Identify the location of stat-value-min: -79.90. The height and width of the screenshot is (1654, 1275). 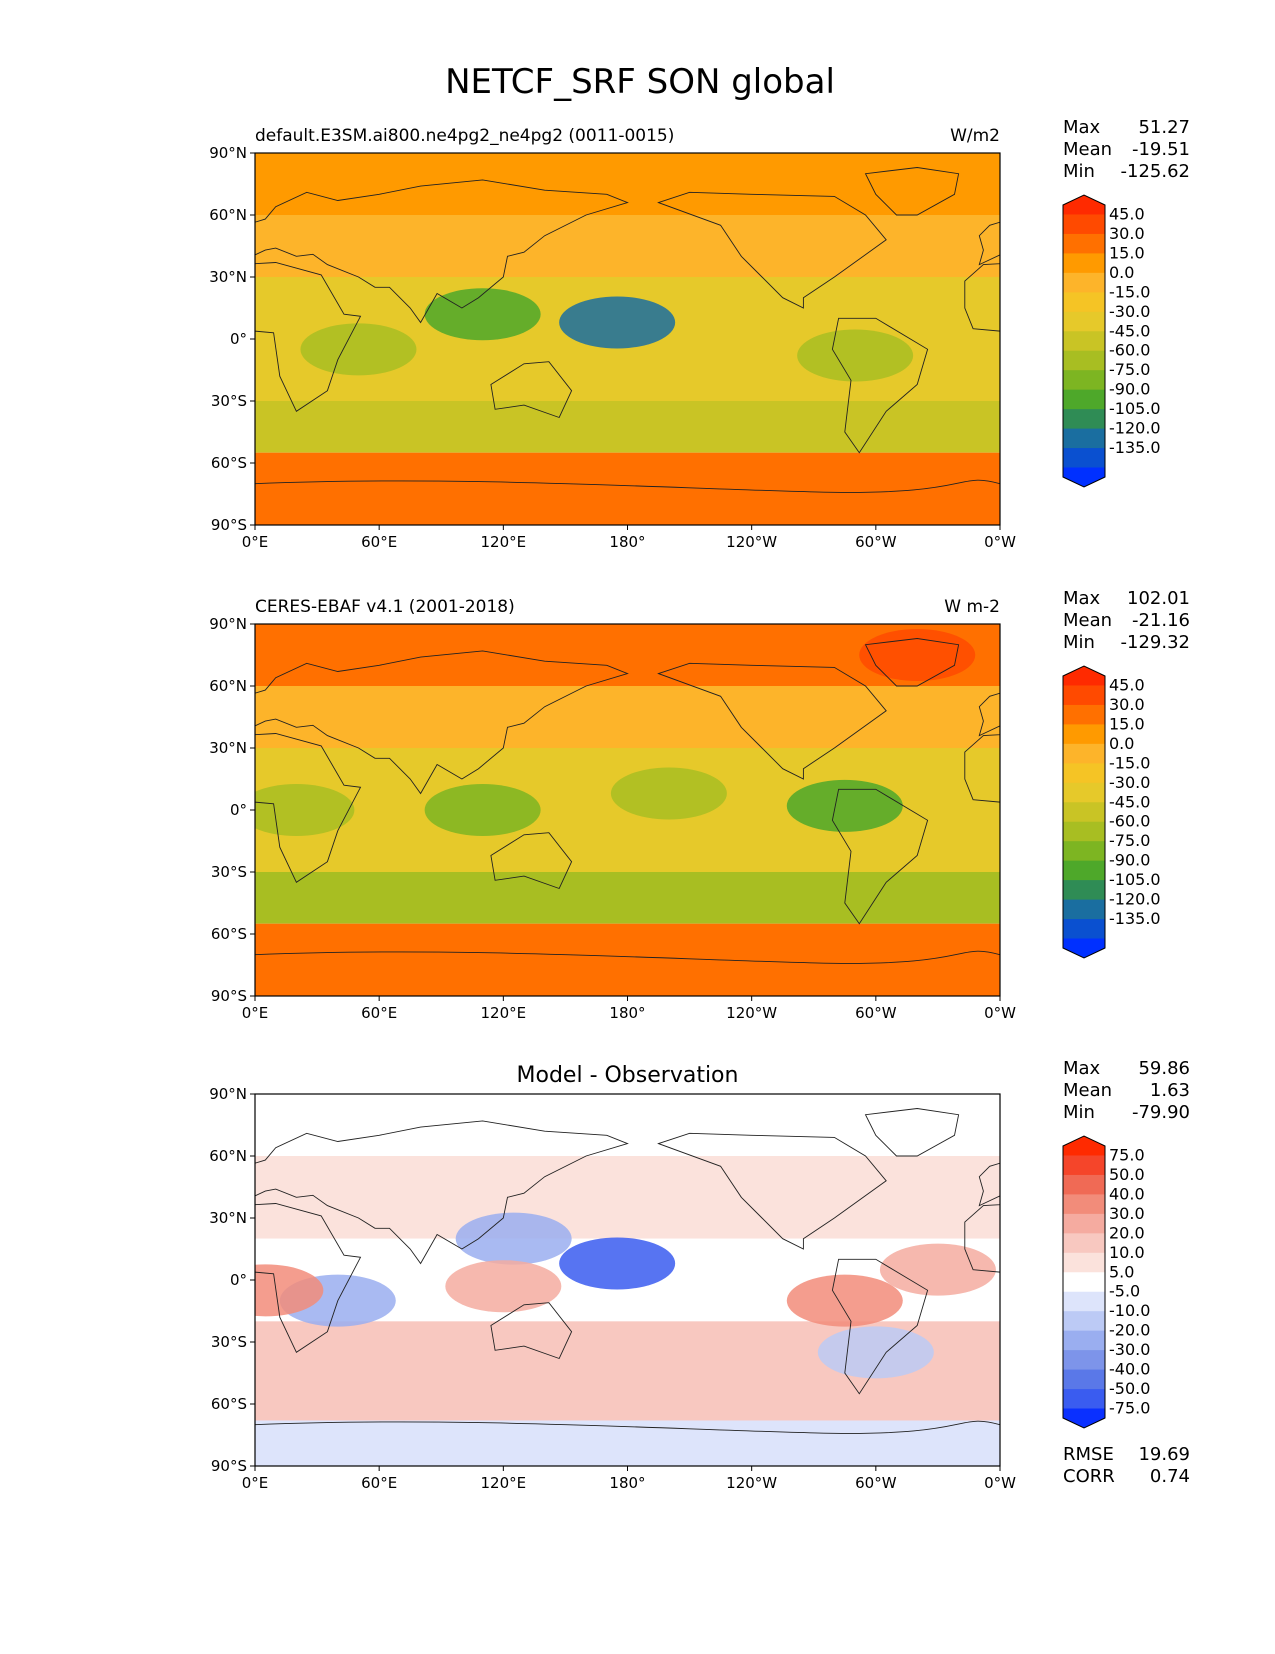
(1161, 1112).